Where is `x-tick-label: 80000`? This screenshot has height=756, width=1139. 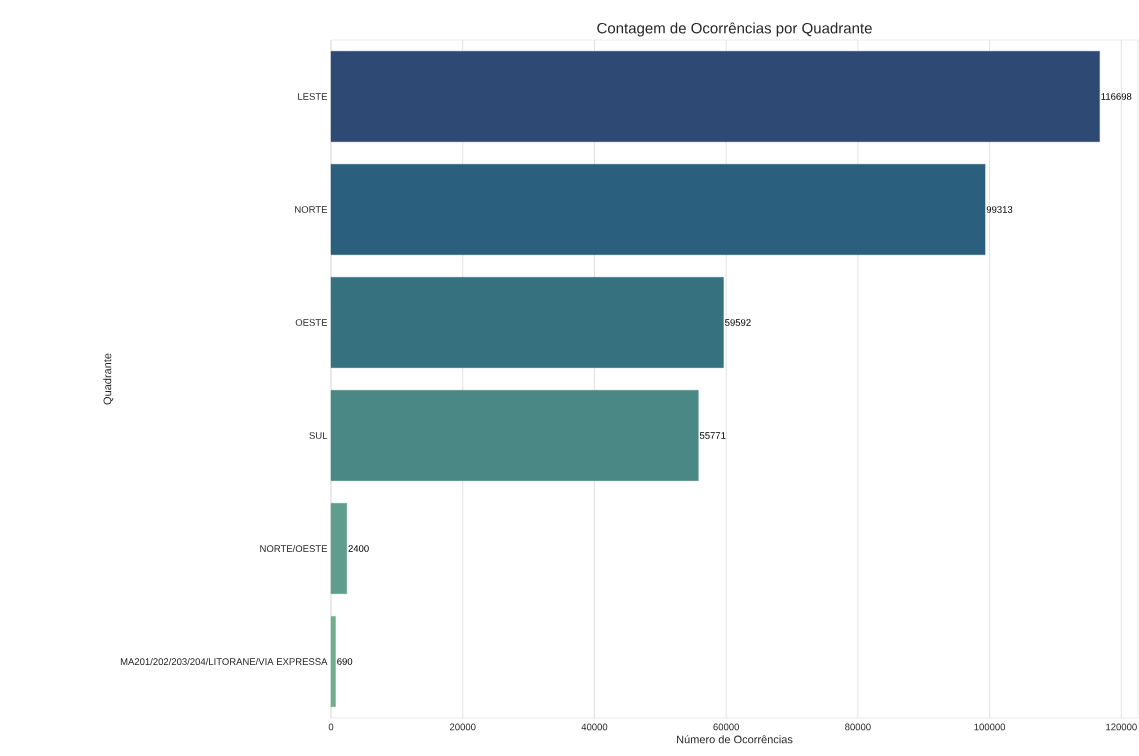 x-tick-label: 80000 is located at coordinates (858, 727).